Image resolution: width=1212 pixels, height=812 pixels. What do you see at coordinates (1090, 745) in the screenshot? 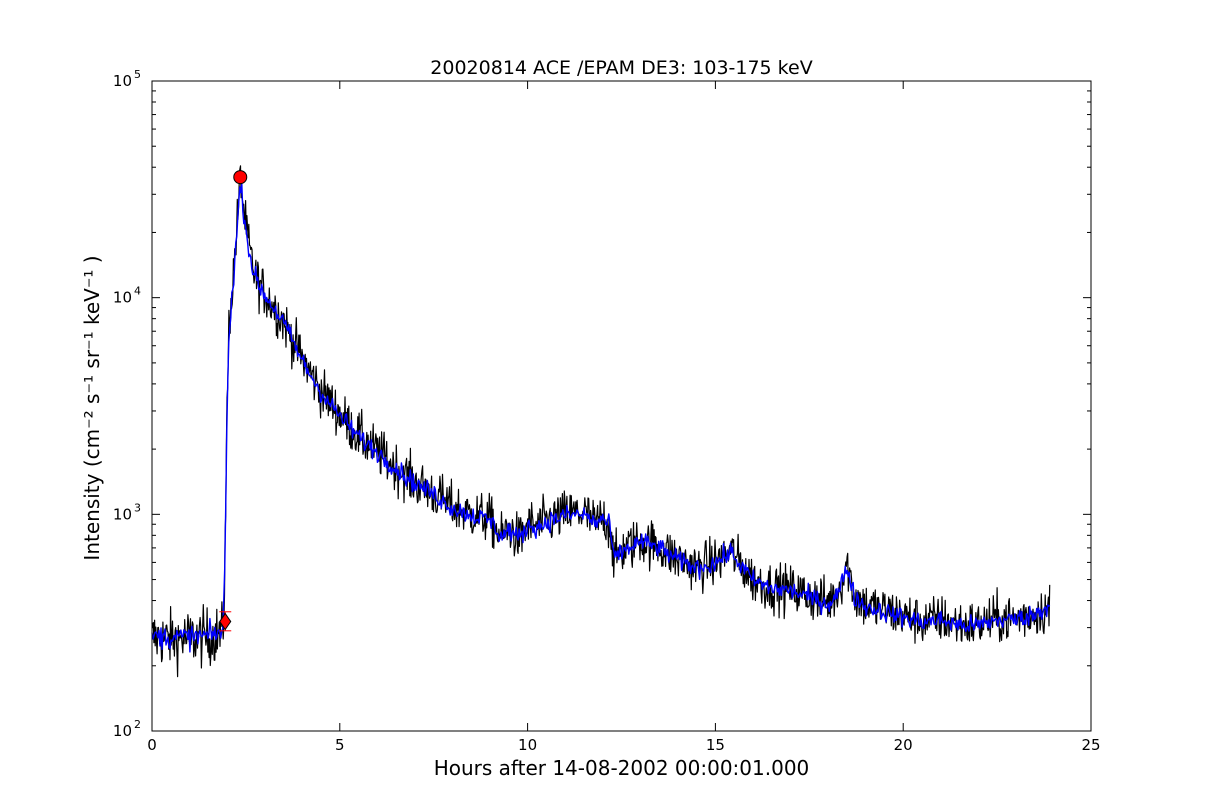
I see `x-tick-label: 25` at bounding box center [1090, 745].